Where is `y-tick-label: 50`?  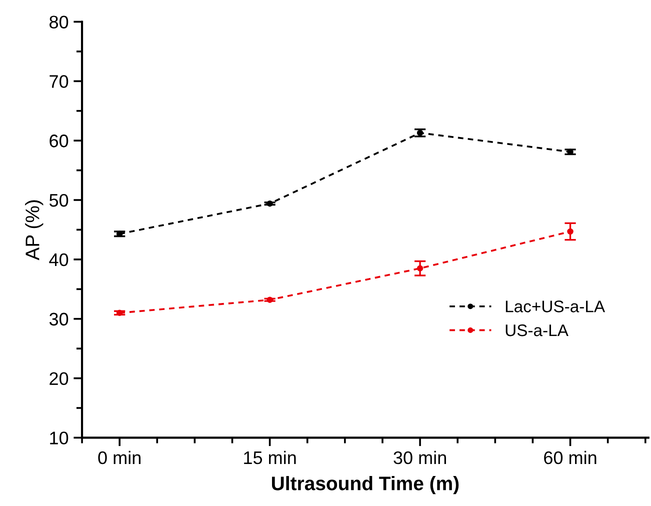
y-tick-label: 50 is located at coordinates (58, 200).